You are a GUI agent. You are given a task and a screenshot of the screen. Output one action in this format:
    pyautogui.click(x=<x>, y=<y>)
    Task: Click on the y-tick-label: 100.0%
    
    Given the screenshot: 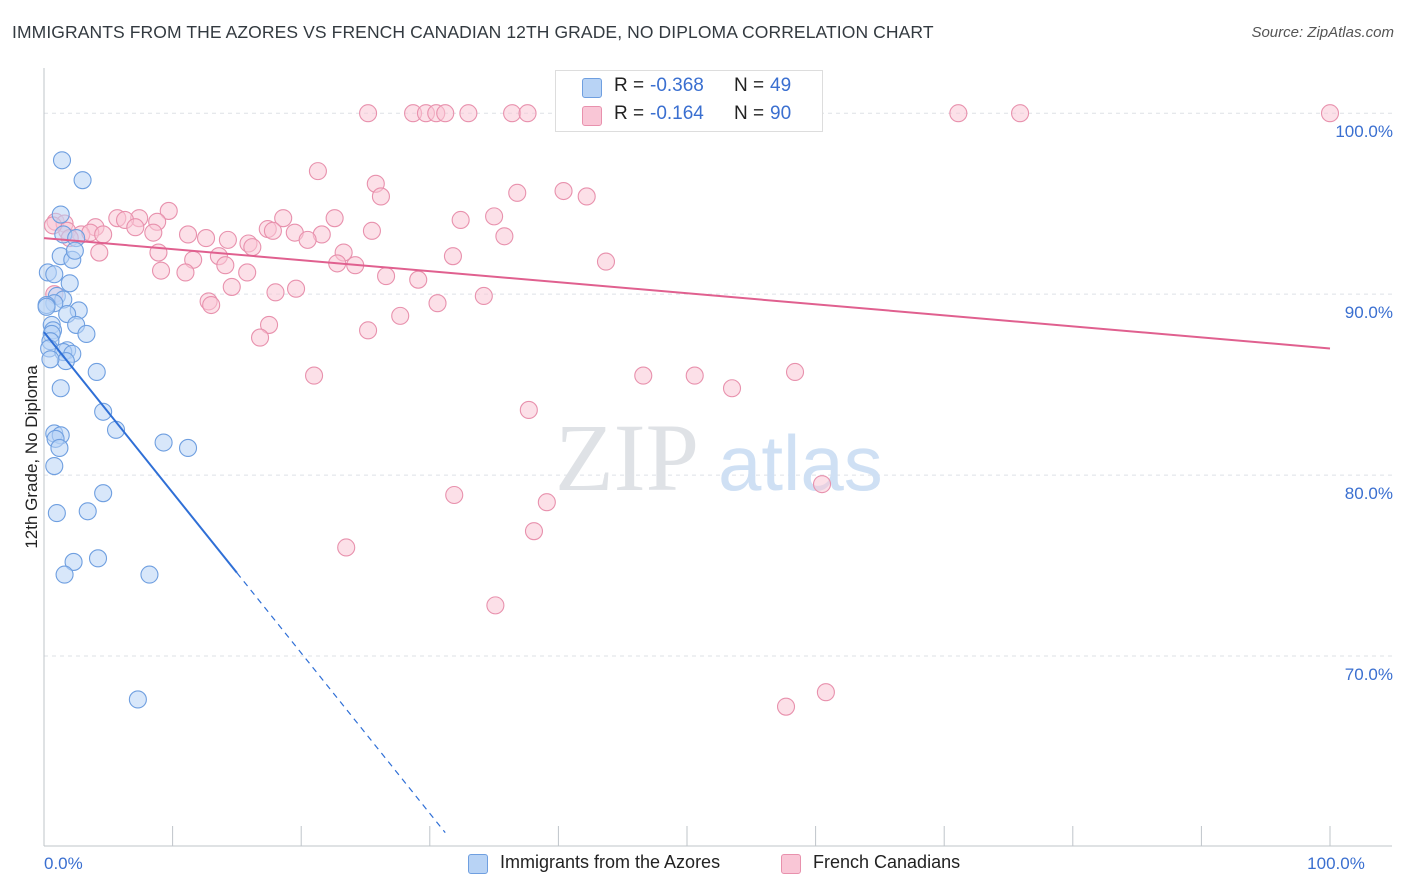 What is the action you would take?
    pyautogui.click(x=1364, y=131)
    